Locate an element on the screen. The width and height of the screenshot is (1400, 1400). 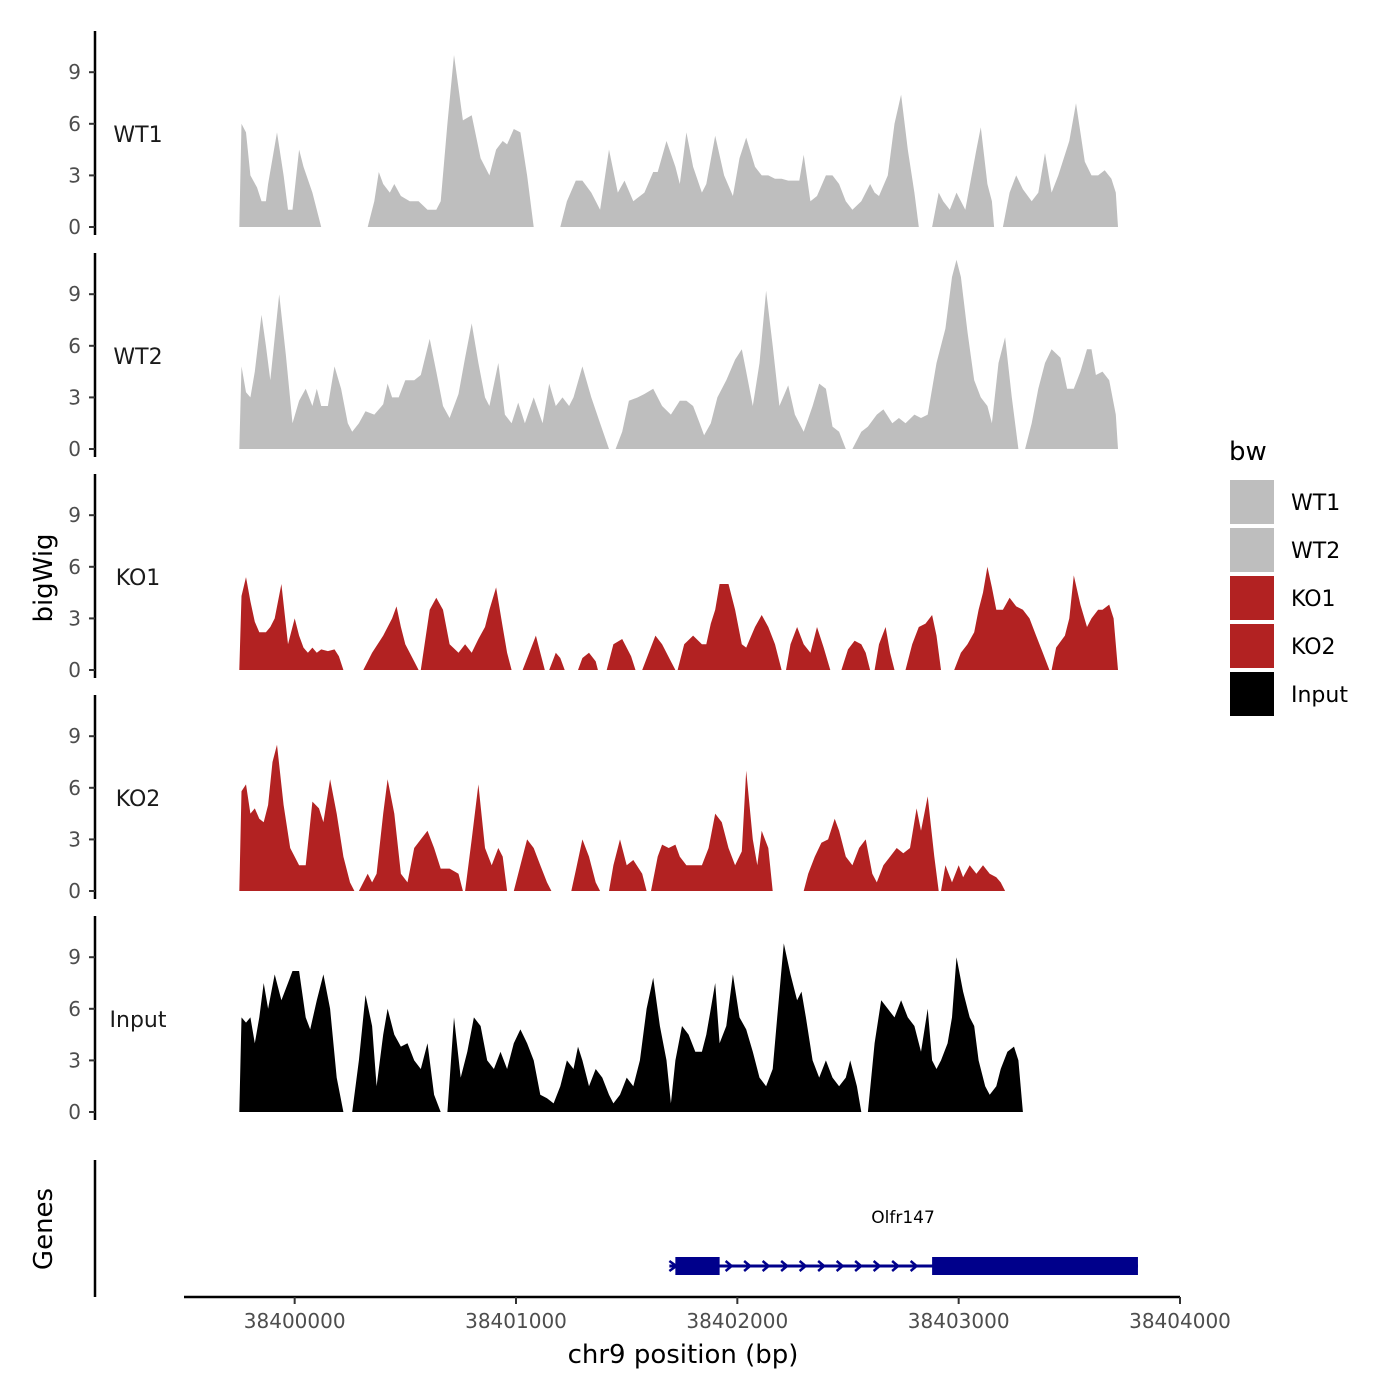
x-tick-label: 38404000 is located at coordinates (1180, 1321).